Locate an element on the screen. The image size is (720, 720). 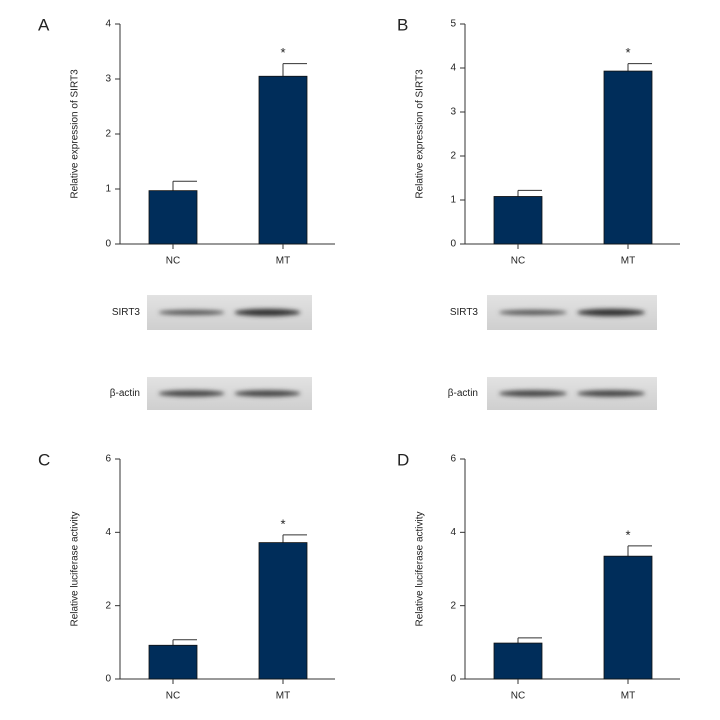
panel-letter: B is located at coordinates (402, 24).